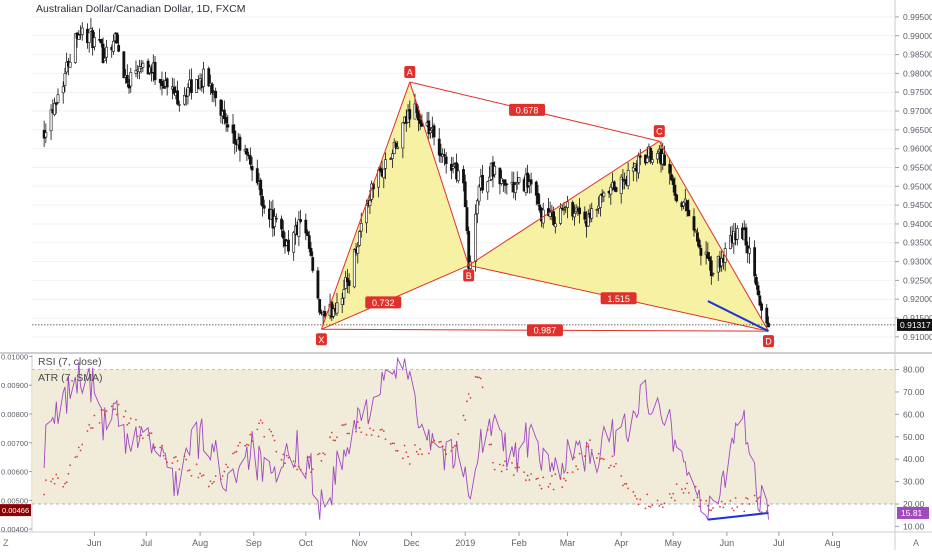 The height and width of the screenshot is (555, 932). What do you see at coordinates (914, 392) in the screenshot?
I see `rsi-tick-label: 70.00` at bounding box center [914, 392].